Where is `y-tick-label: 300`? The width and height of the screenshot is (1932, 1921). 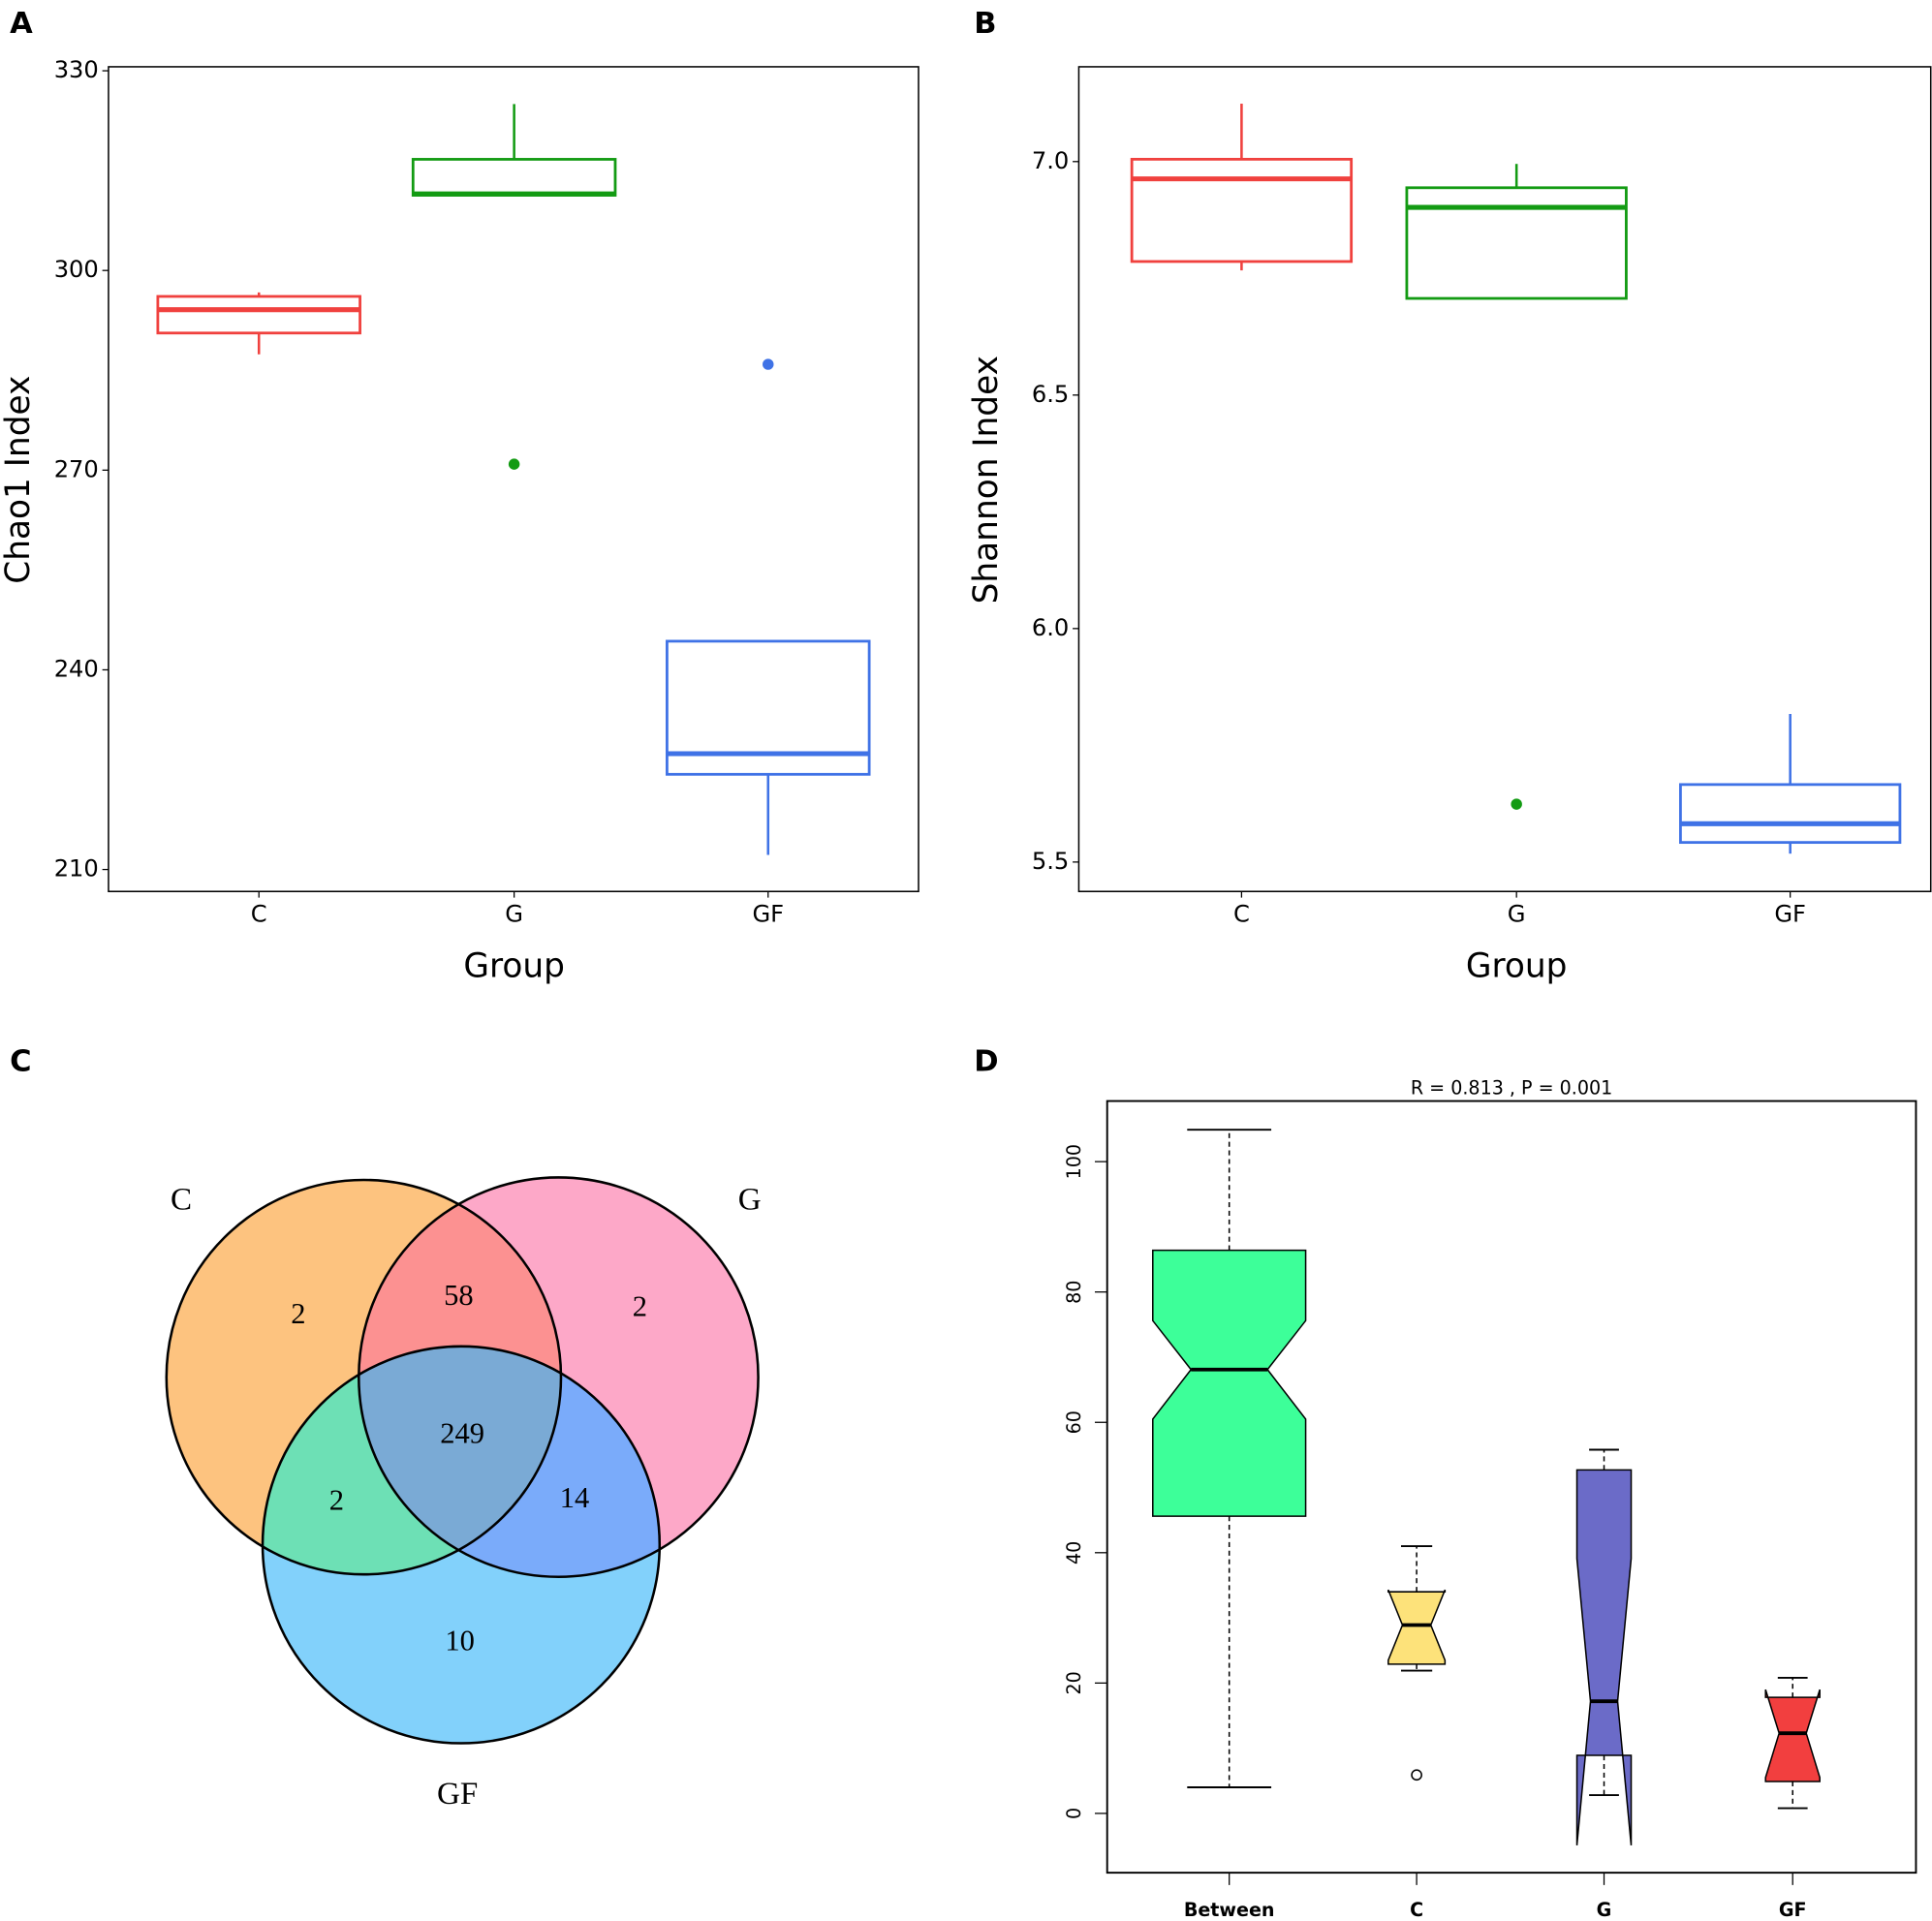 y-tick-label: 300 is located at coordinates (77, 269).